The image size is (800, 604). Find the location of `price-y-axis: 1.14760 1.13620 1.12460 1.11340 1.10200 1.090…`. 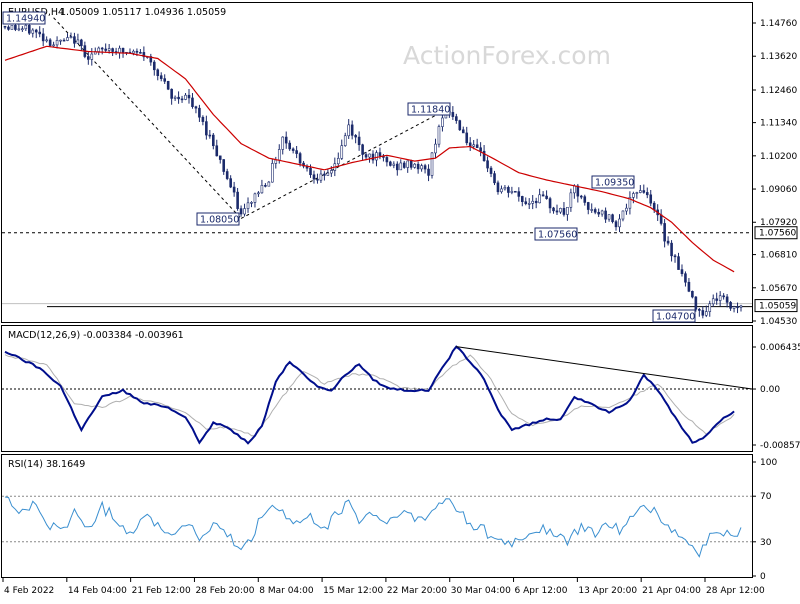

price-y-axis: 1.14760 1.13620 1.12460 1.11340 1.10200 1.090… is located at coordinates (774, 173).